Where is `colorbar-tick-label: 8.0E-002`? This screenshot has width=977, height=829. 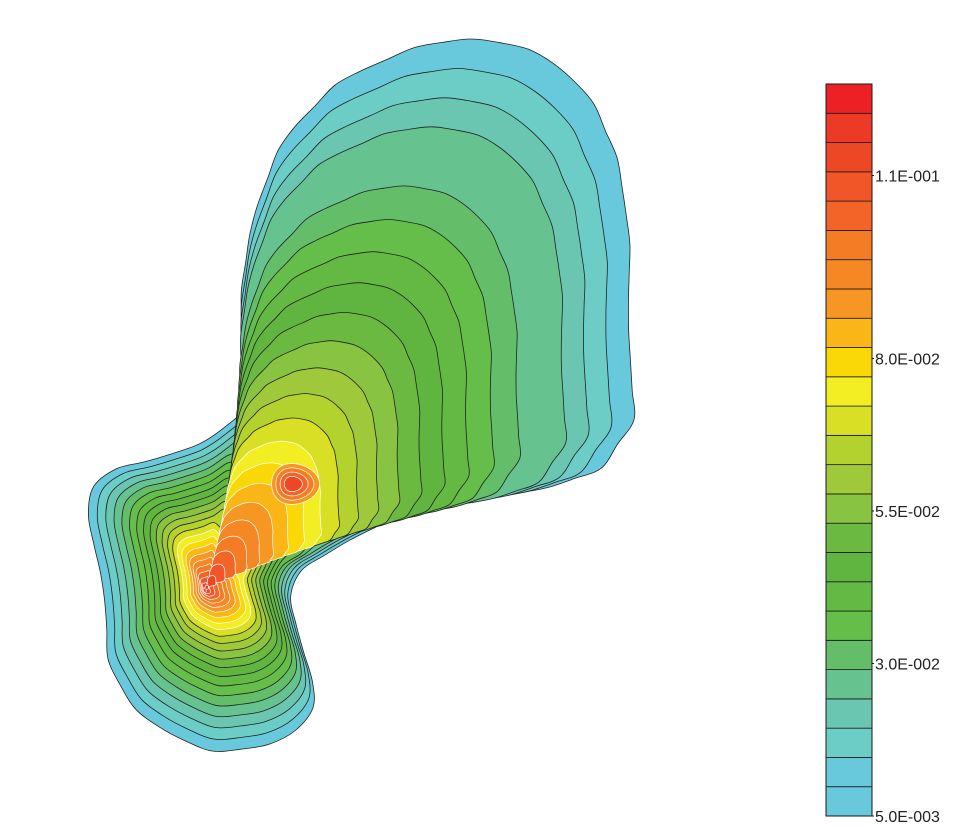 colorbar-tick-label: 8.0E-002 is located at coordinates (907, 360).